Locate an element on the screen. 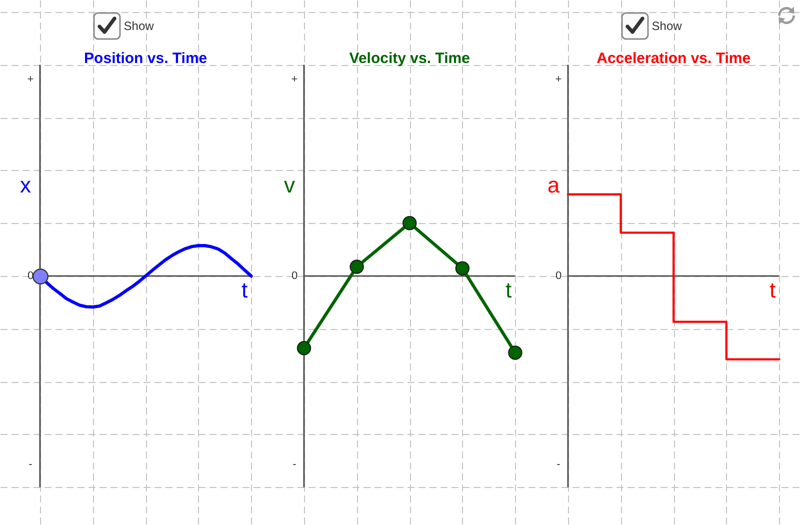 The height and width of the screenshot is (525, 800). y-axis-title: x is located at coordinates (25, 185).